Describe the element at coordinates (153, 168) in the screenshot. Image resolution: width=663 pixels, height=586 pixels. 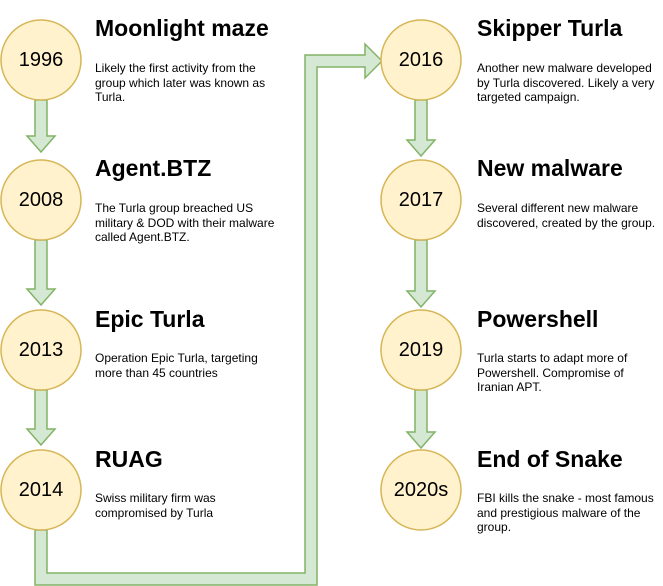
I see `event-title-agent-btz: Agent.BTZ` at that location.